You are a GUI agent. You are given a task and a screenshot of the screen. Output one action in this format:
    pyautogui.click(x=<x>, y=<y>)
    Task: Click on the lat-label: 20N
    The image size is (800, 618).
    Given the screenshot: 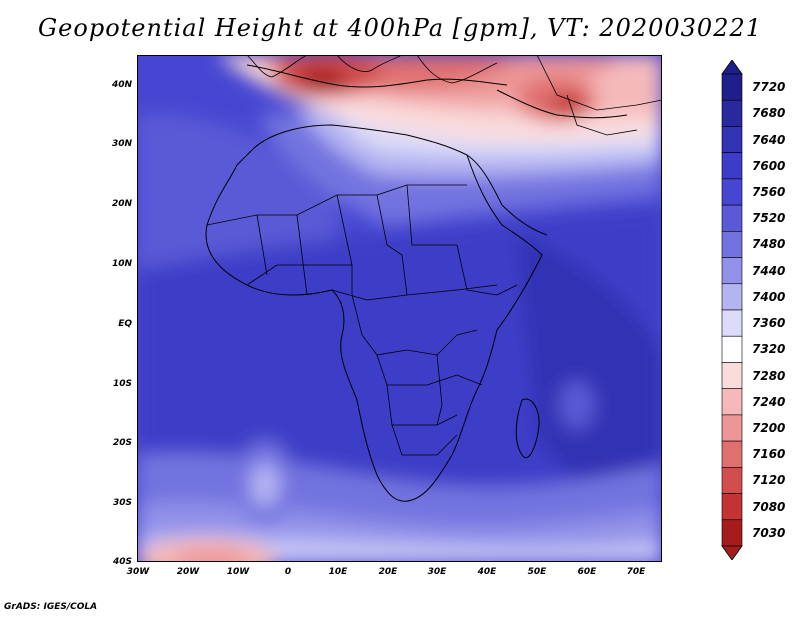 What is the action you would take?
    pyautogui.click(x=121, y=204)
    